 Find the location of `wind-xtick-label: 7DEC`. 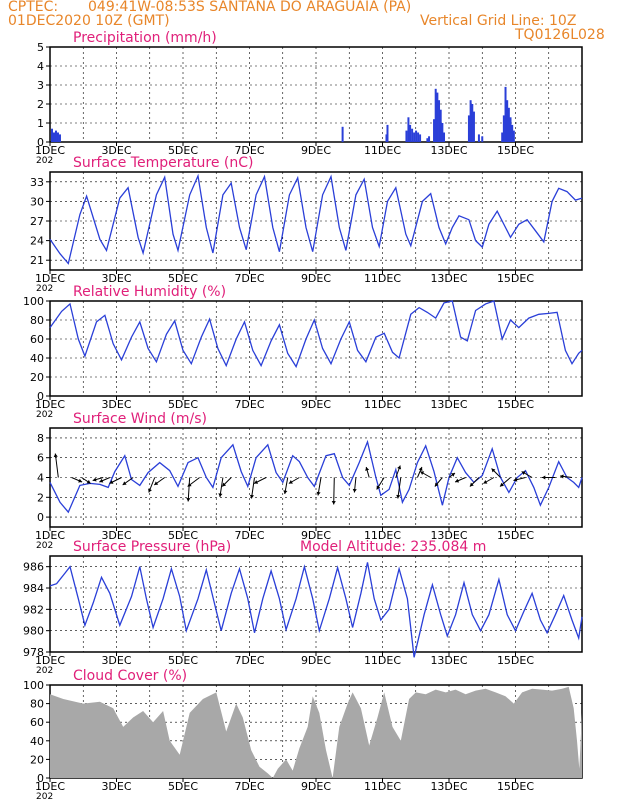

wind-xtick-label: 7DEC is located at coordinates (249, 535).